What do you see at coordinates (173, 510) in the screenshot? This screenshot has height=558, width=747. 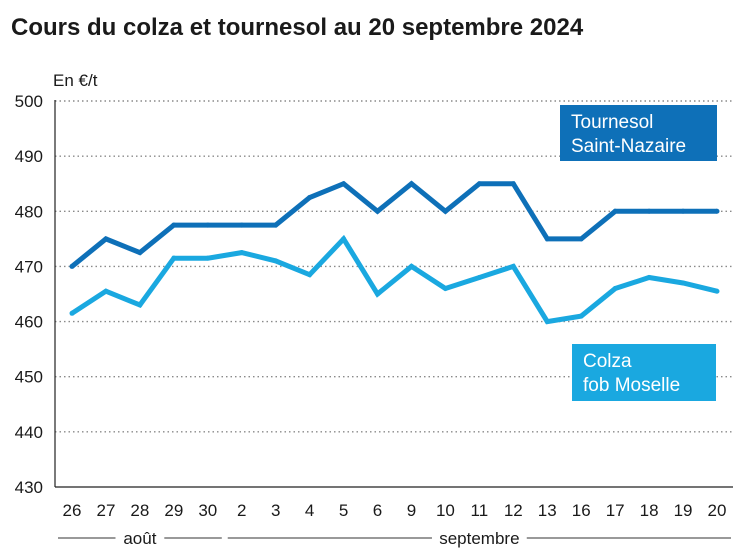 I see `x-tick-label: 29` at bounding box center [173, 510].